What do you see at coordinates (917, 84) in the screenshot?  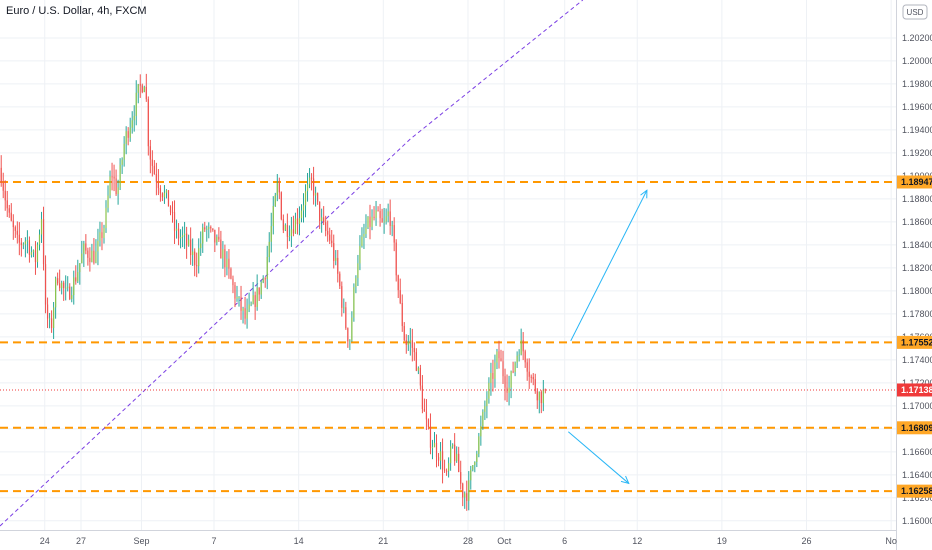 I see `y-tick-label: 1.19800` at bounding box center [917, 84].